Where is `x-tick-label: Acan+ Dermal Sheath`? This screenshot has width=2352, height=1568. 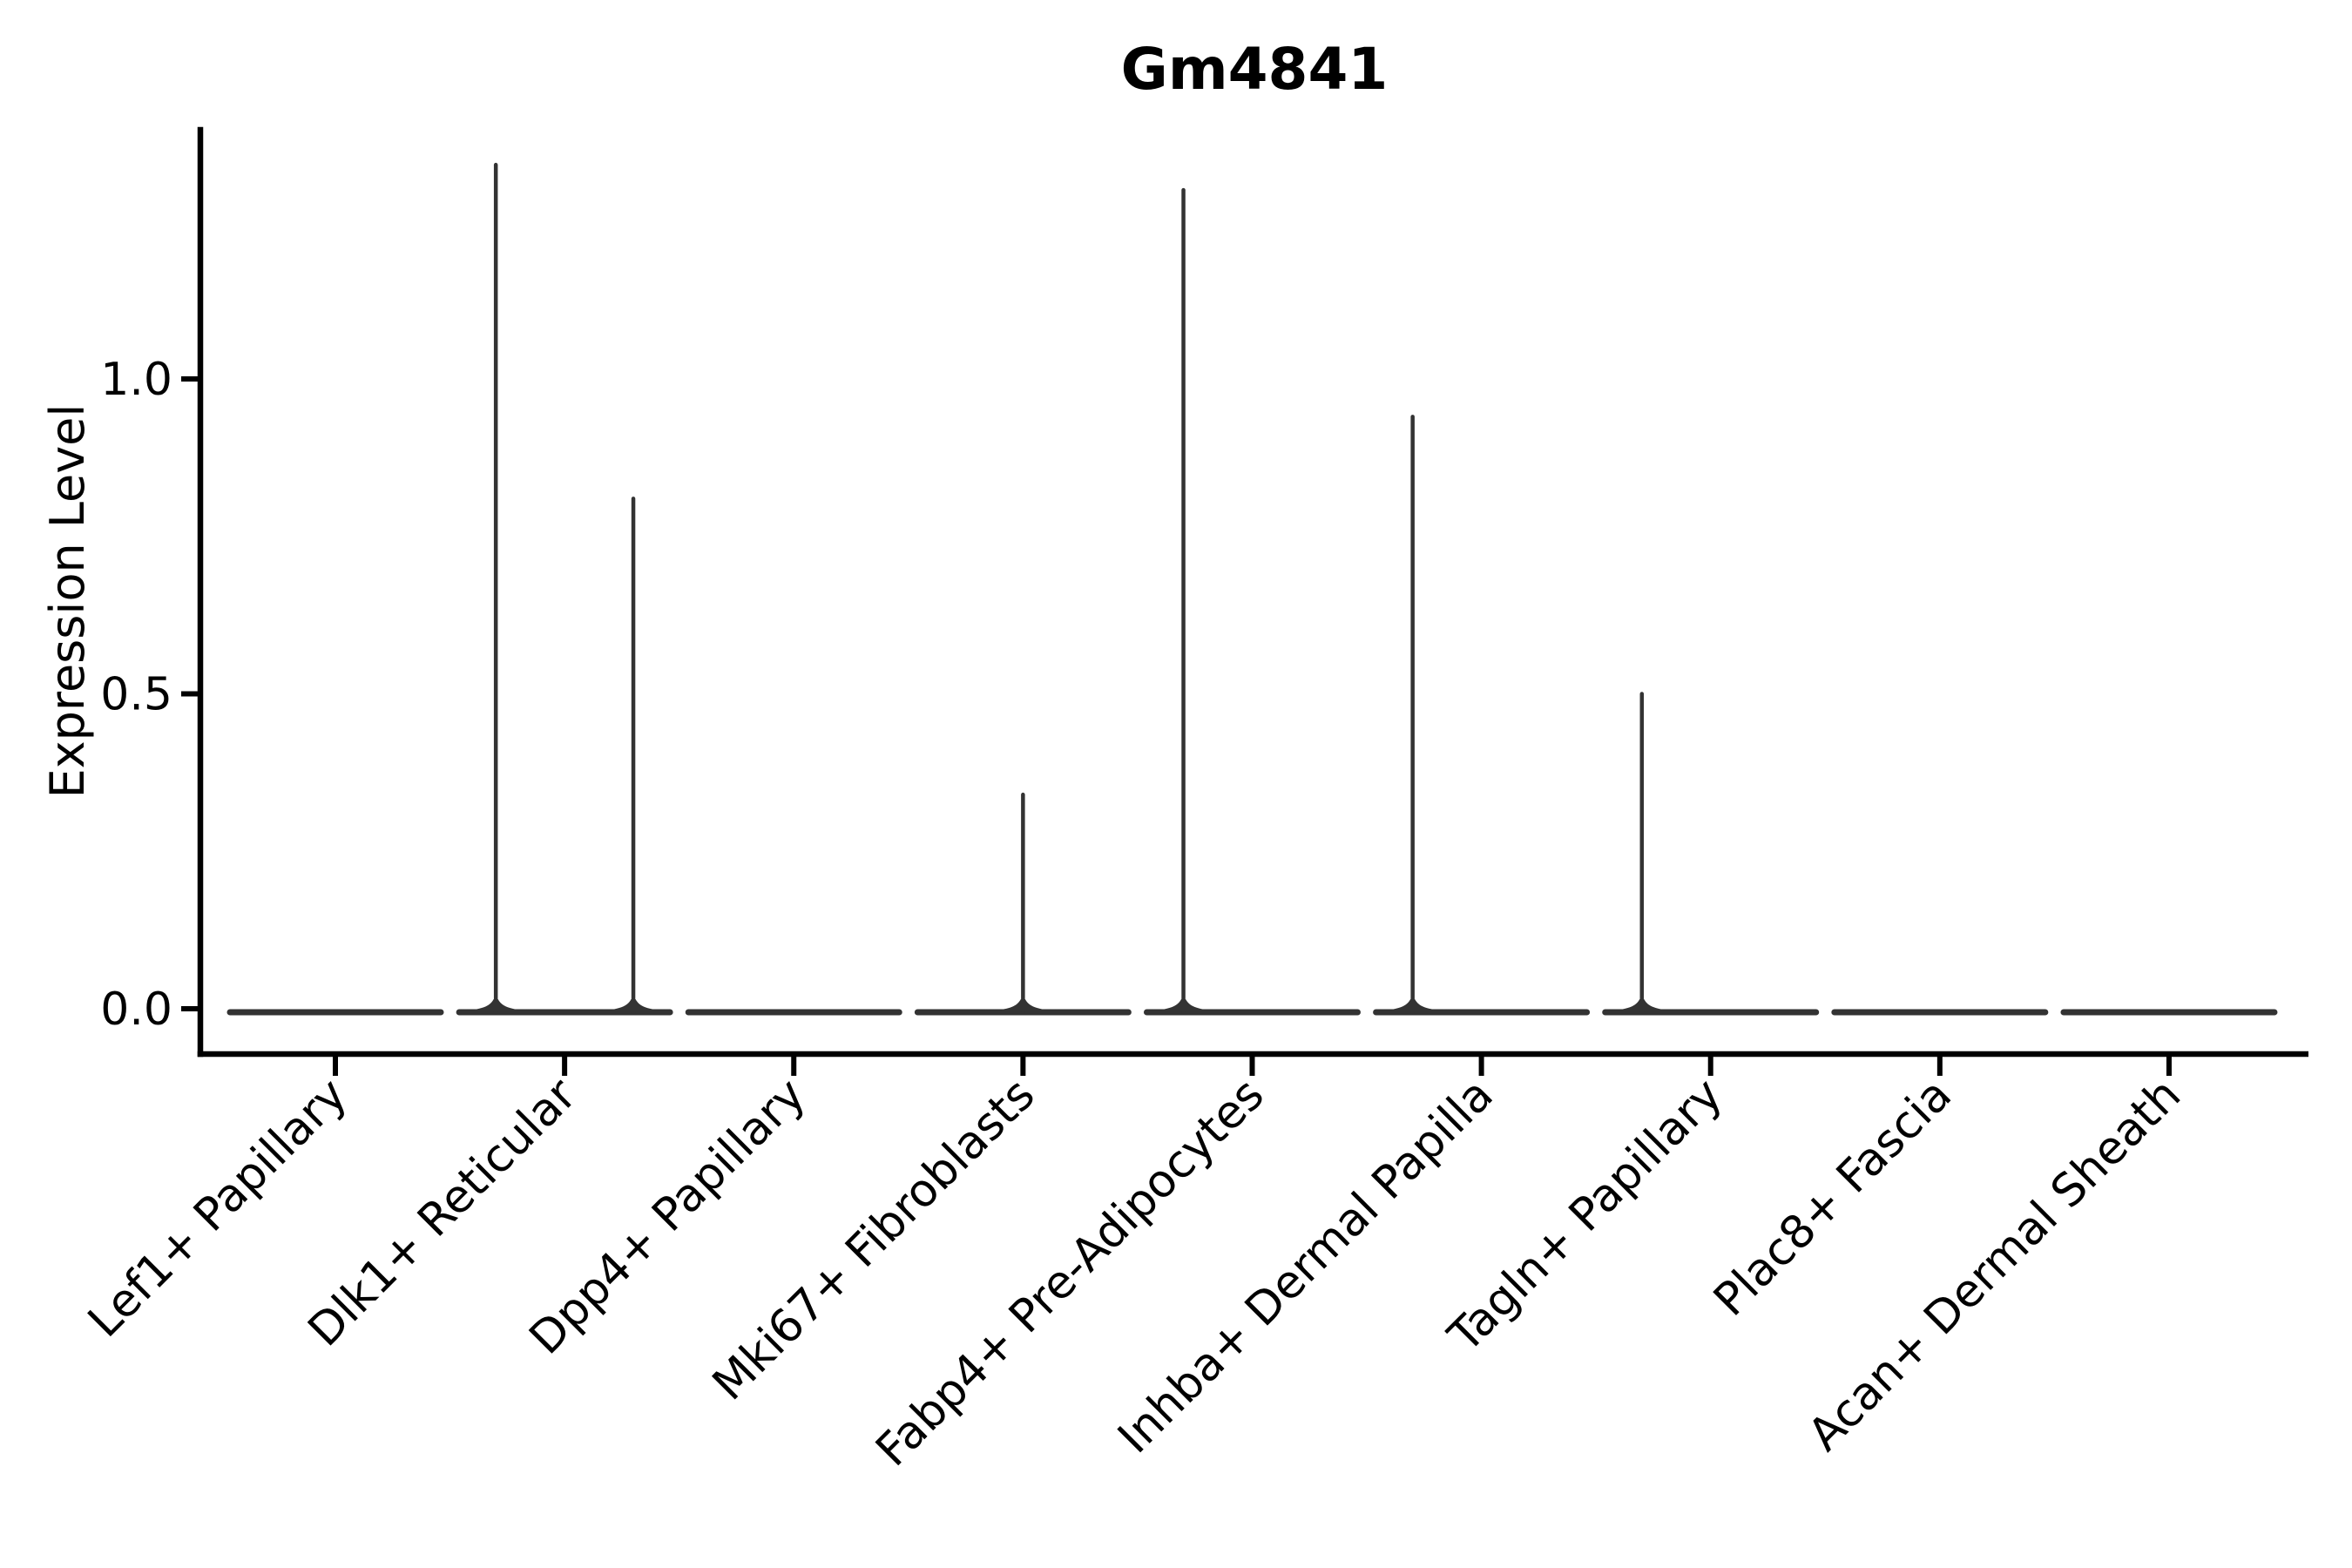
x-tick-label: Acan+ Dermal Sheath is located at coordinates (1994, 1265).